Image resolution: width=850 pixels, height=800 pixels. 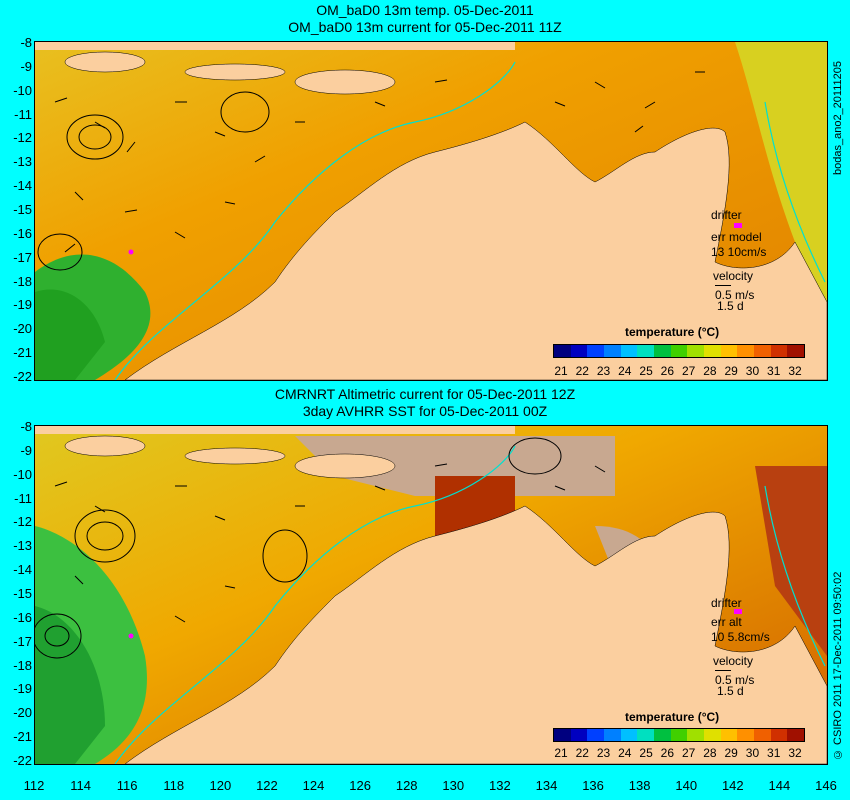 What do you see at coordinates (726, 215) in the screenshot?
I see `top-drifter-label: drifter` at bounding box center [726, 215].